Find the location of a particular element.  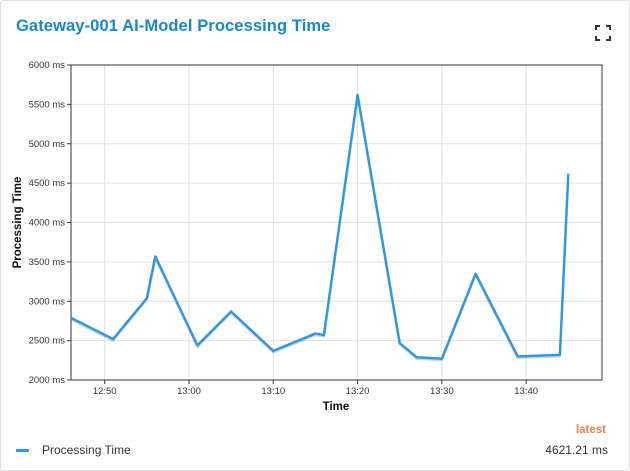

legend: Processing Time 4621.21 ms is located at coordinates (315, 451).